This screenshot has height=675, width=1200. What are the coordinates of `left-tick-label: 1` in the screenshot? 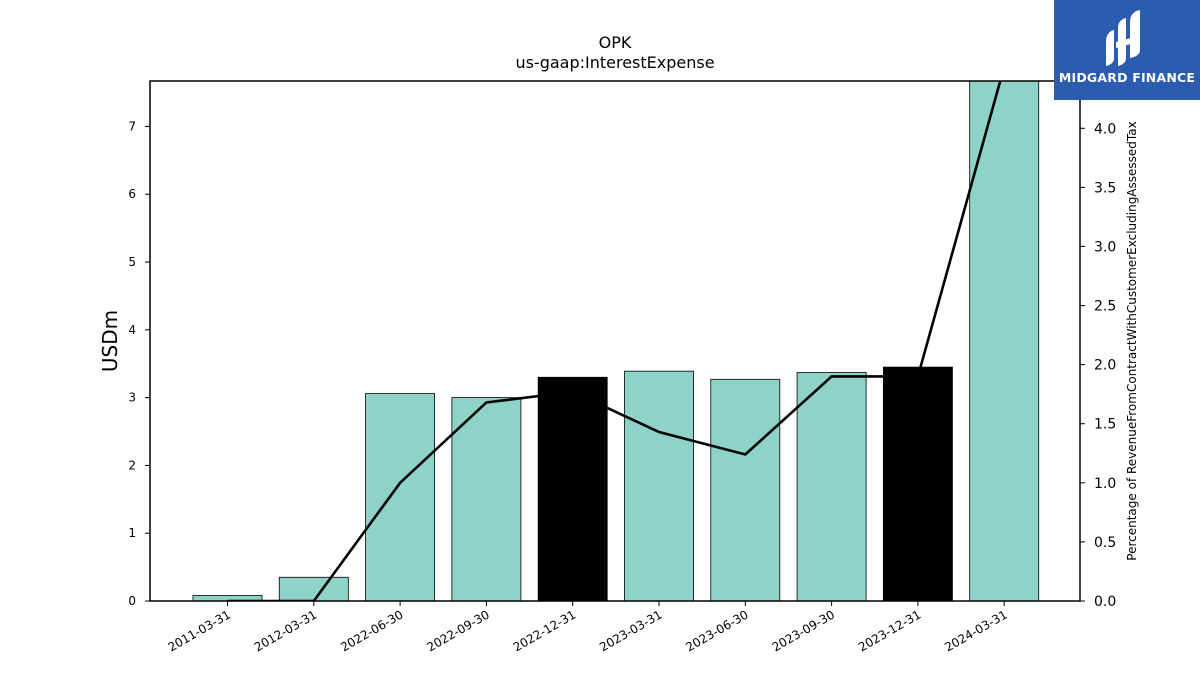 It's located at (132, 533).